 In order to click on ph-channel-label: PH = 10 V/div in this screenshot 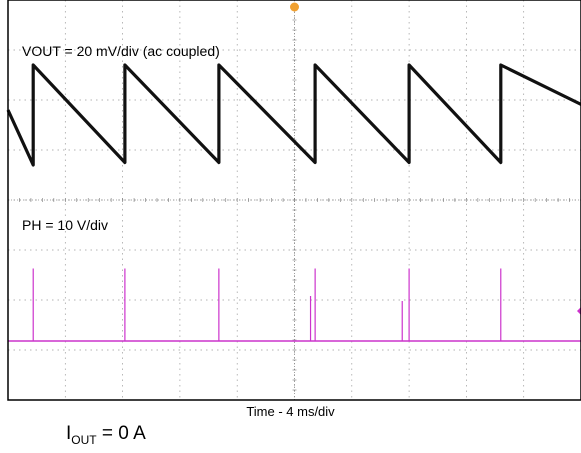, I will do `click(65, 225)`.